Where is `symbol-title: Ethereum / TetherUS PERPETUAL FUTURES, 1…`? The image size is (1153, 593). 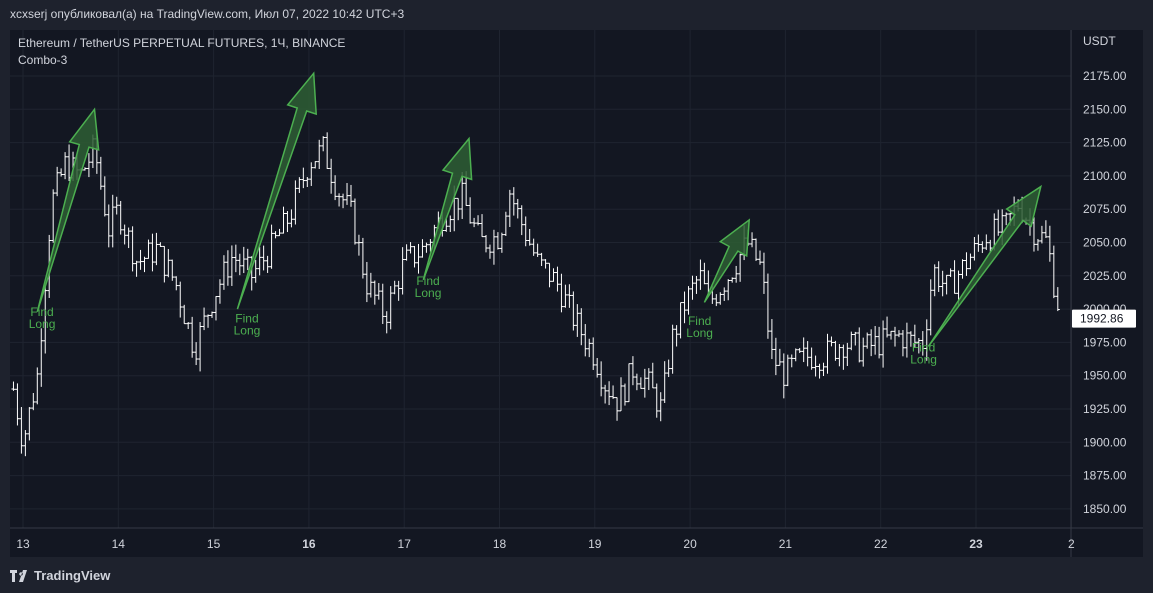 symbol-title: Ethereum / TetherUS PERPETUAL FUTURES, 1… is located at coordinates (182, 43).